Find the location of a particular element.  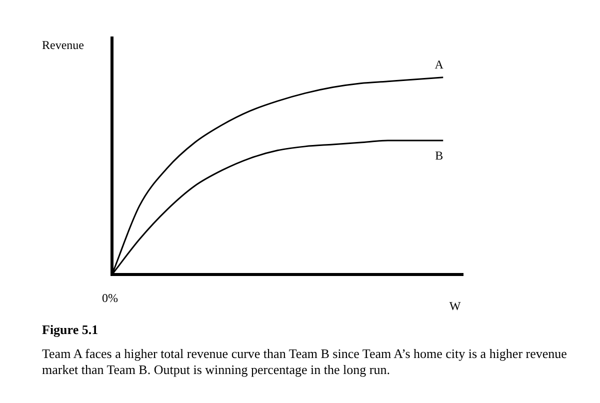

x-axis-title: W is located at coordinates (455, 305).